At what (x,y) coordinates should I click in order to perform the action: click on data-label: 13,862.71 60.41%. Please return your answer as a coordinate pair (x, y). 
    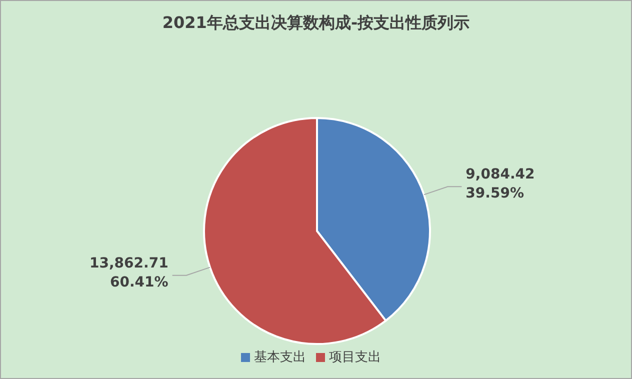
    Looking at the image, I should click on (128, 272).